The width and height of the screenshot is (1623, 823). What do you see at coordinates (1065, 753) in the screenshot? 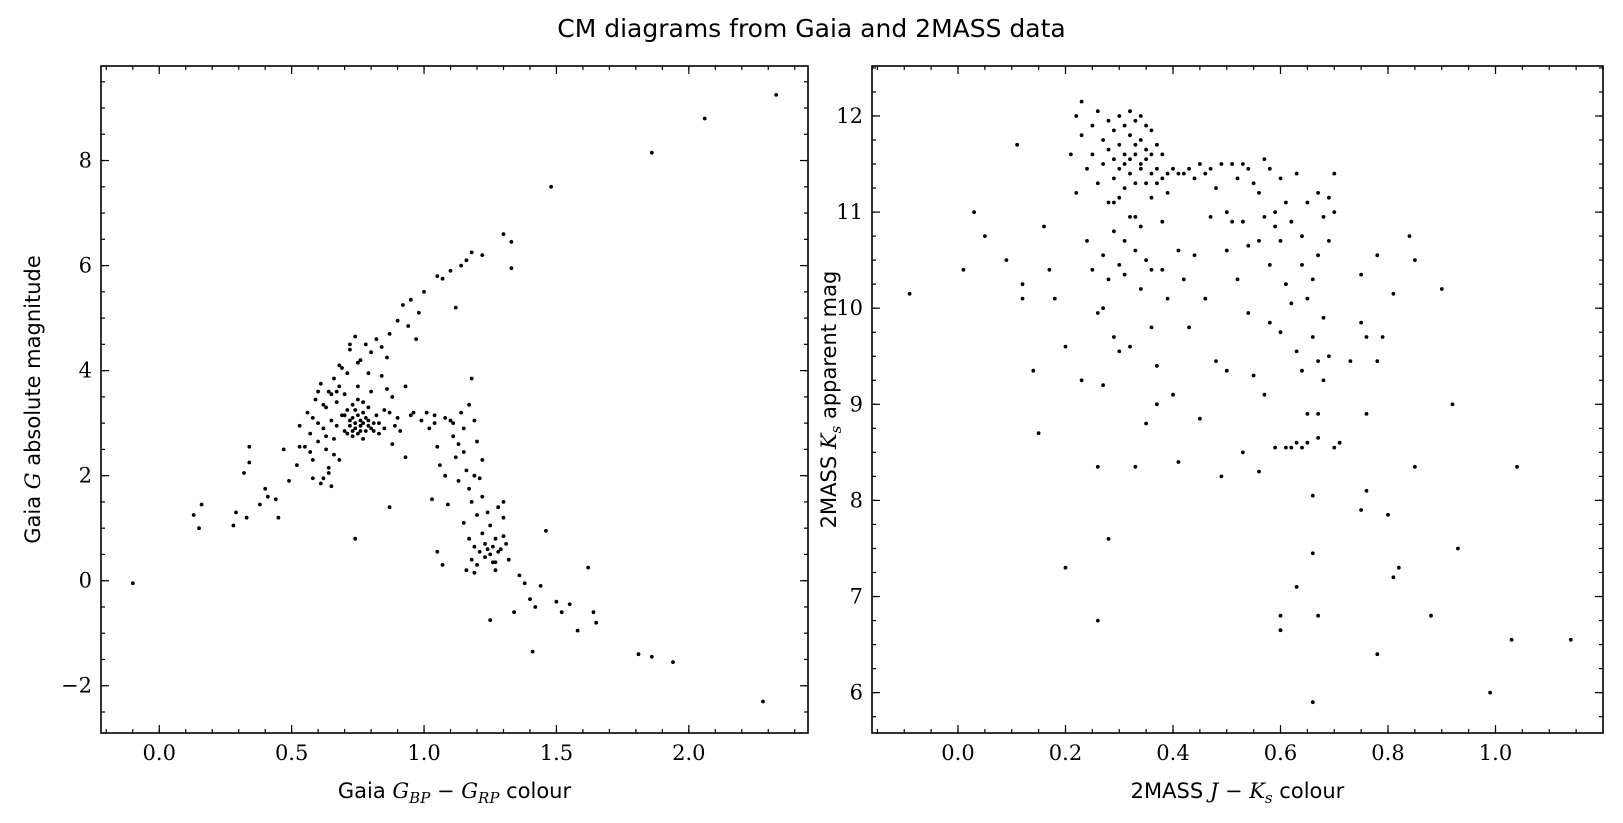
I see `x-tick-label: 0.2` at bounding box center [1065, 753].